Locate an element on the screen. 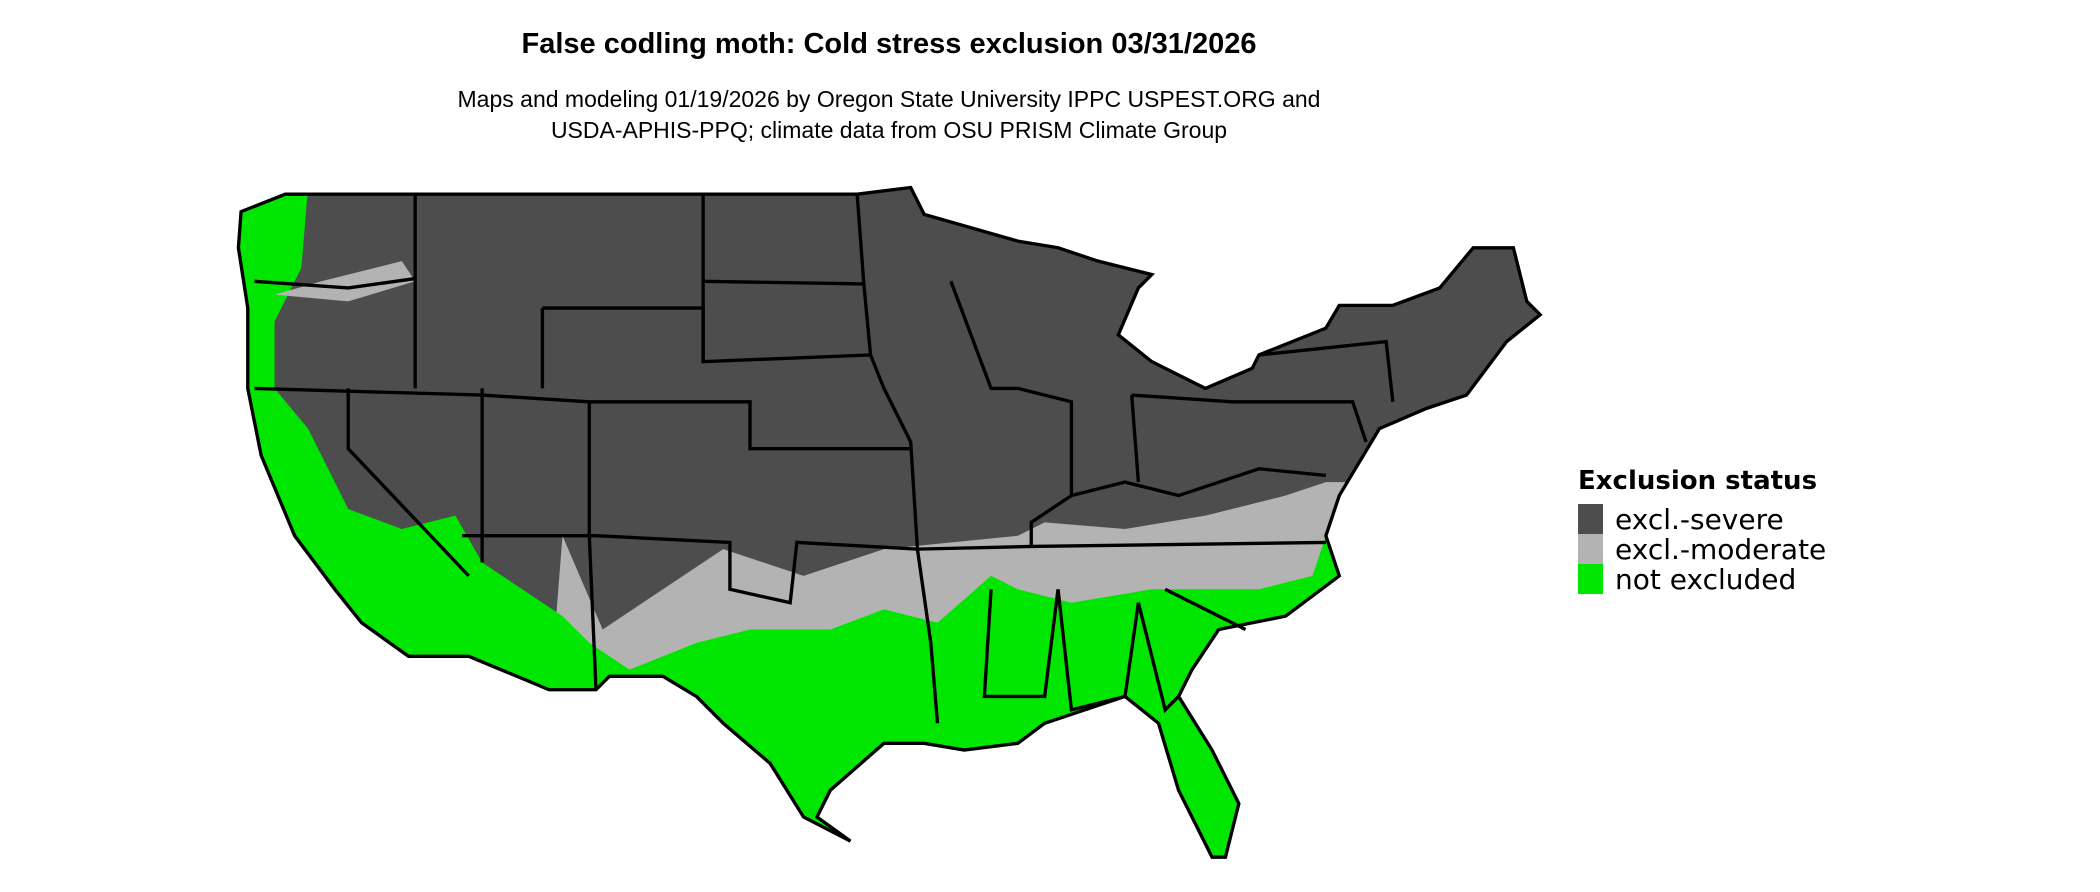  legend-item-severe: excl.-severe is located at coordinates (1702, 519).